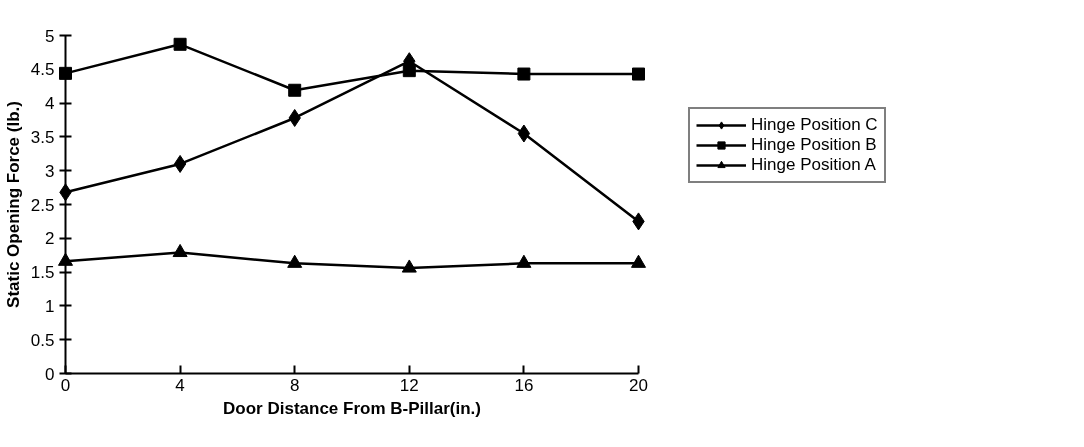 This screenshot has width=1084, height=447. Describe the element at coordinates (524, 385) in the screenshot. I see `x-tick-label: 16` at that location.